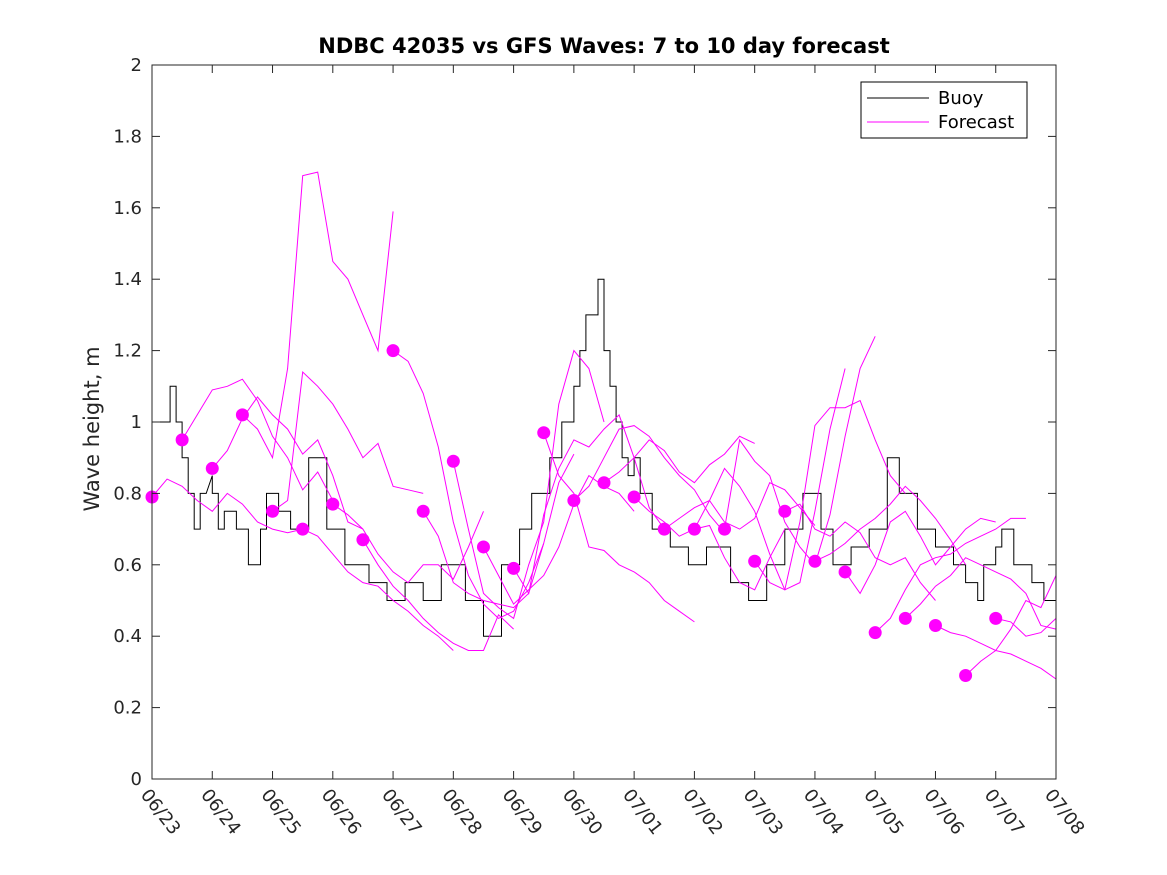  What do you see at coordinates (127, 565) in the screenshot?
I see `y-tick-label: 0.6` at bounding box center [127, 565].